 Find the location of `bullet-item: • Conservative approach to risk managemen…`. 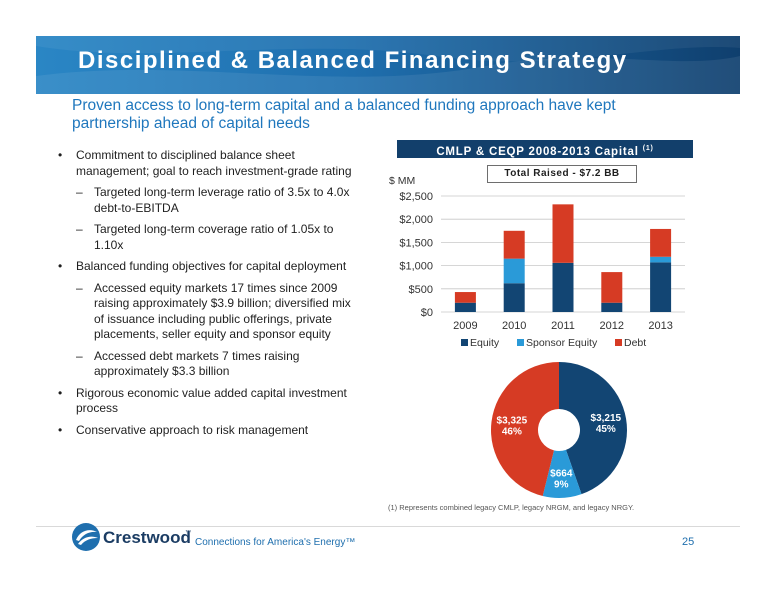

bullet-item: • Conservative approach to risk managemen… is located at coordinates (207, 431).